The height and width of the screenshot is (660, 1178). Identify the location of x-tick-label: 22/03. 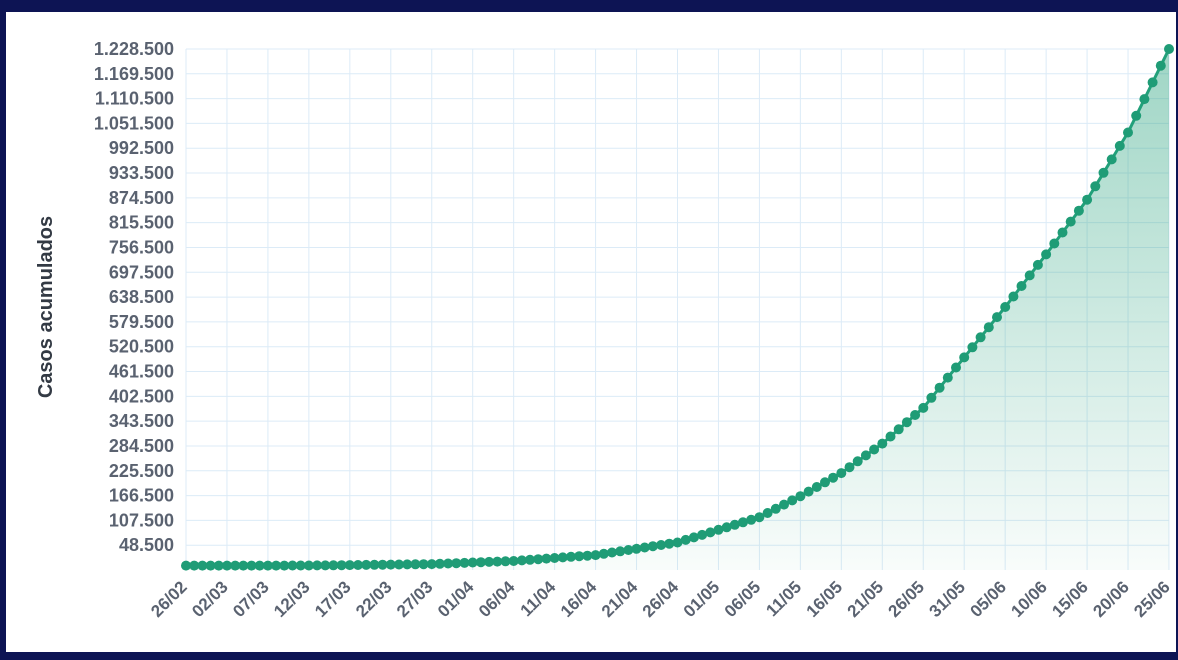
(374, 599).